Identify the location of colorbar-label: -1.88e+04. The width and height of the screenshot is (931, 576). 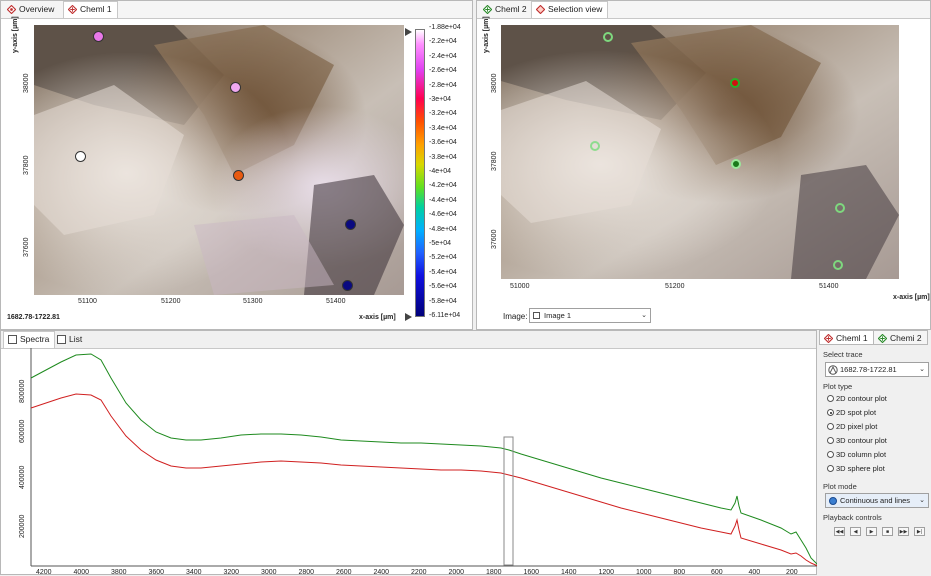
(445, 27).